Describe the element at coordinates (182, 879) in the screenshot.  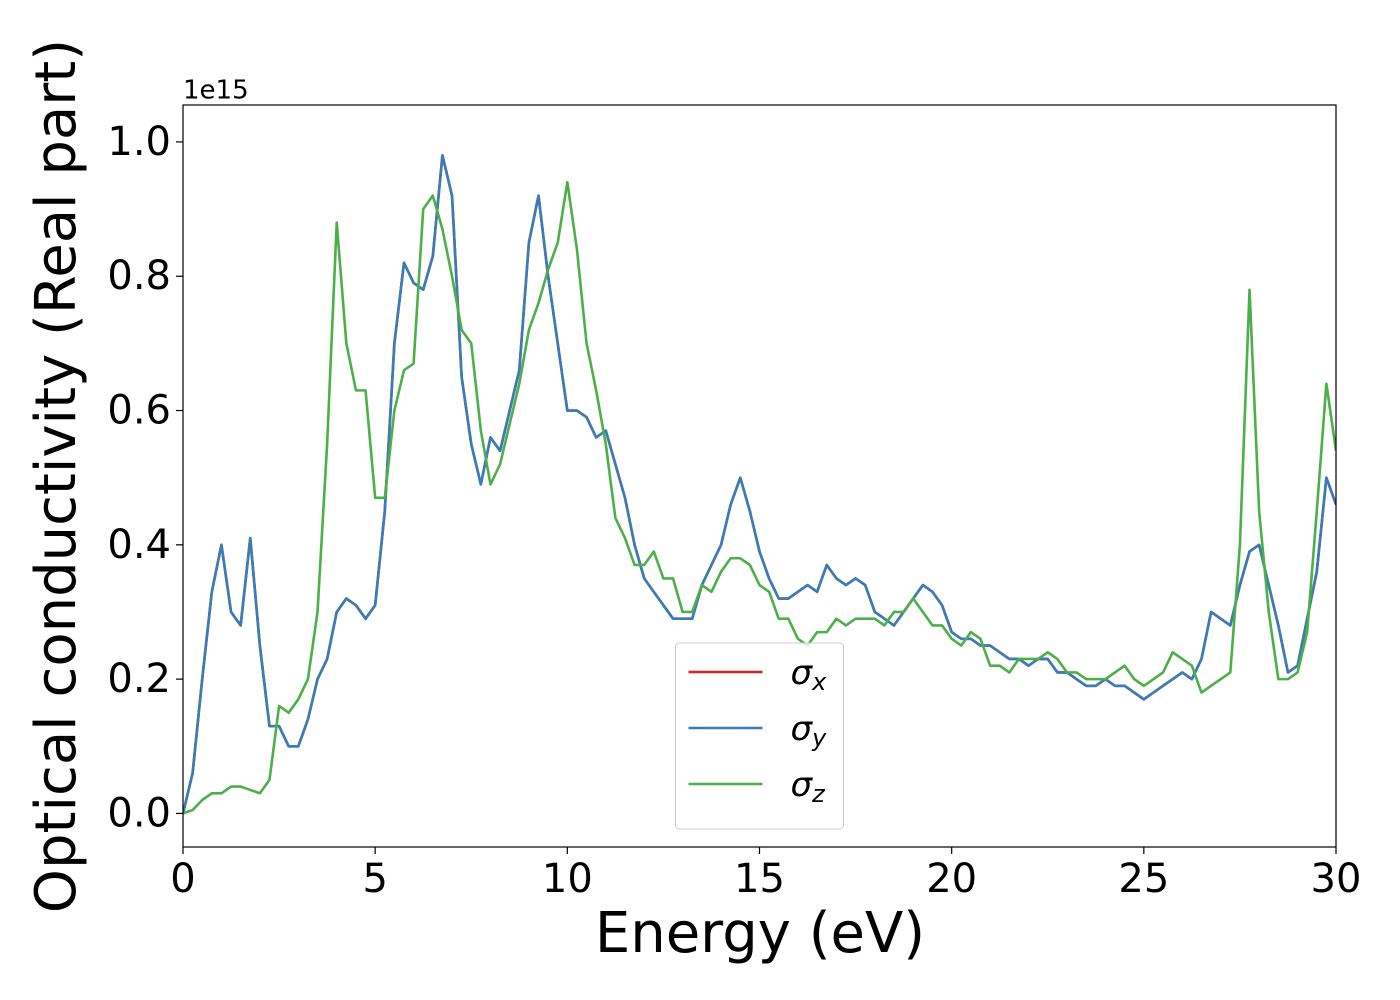
I see `x-tick-label: 0` at that location.